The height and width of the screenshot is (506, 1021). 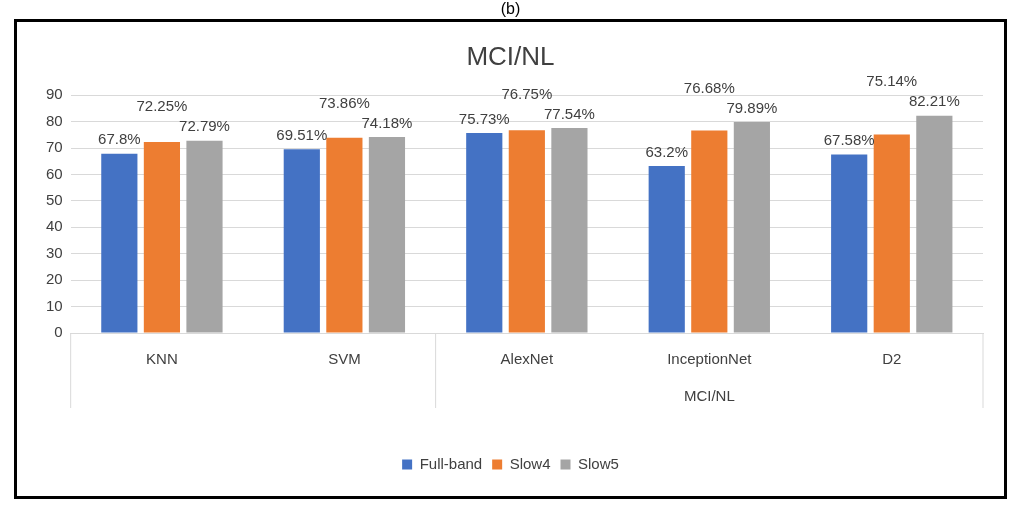 What do you see at coordinates (510, 55) in the screenshot?
I see `chart-title: MCI/NL` at bounding box center [510, 55].